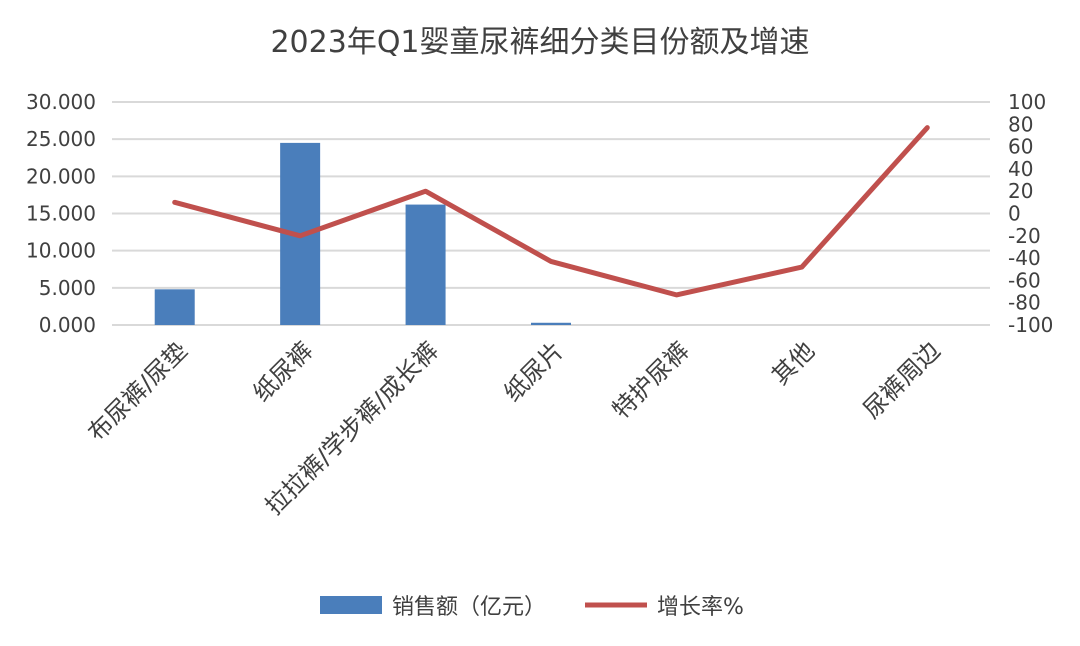 The height and width of the screenshot is (646, 1080). Describe the element at coordinates (67, 288) in the screenshot. I see `left-axis-tick-label: 5.000` at that location.